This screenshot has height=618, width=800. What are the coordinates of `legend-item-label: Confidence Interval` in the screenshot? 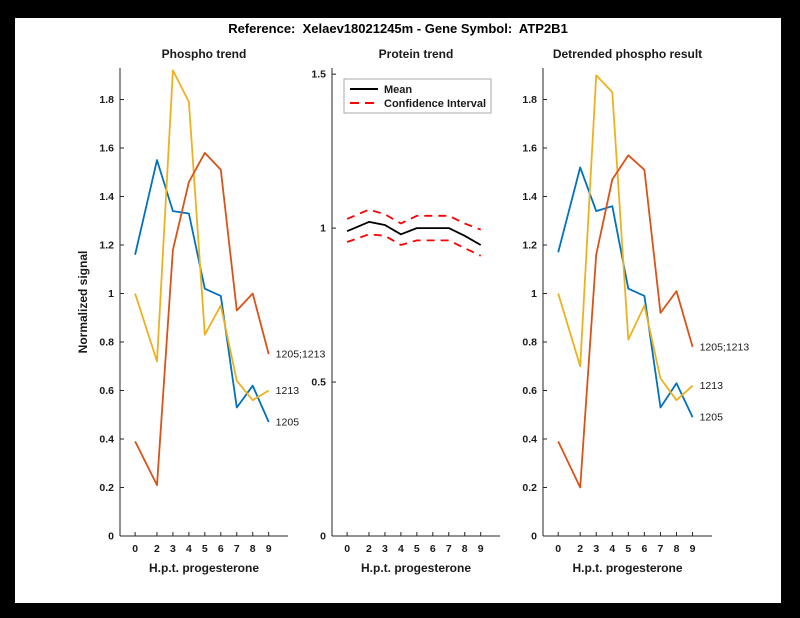 It's located at (435, 104).